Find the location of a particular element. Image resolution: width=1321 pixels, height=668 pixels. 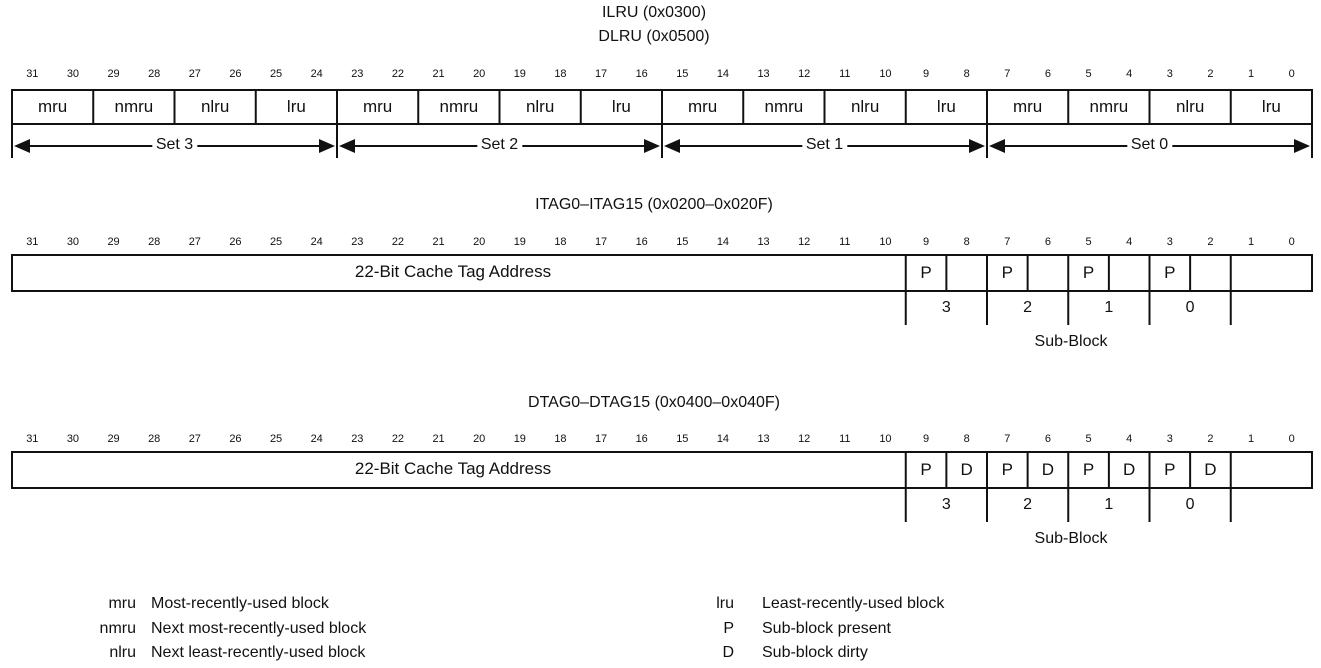

bit-number: 30 is located at coordinates (73, 74).